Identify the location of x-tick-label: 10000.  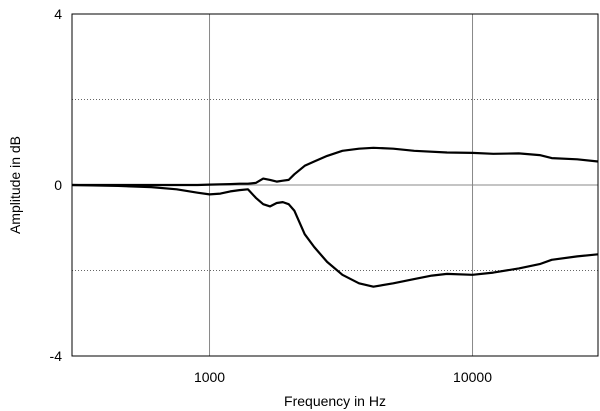
(472, 377).